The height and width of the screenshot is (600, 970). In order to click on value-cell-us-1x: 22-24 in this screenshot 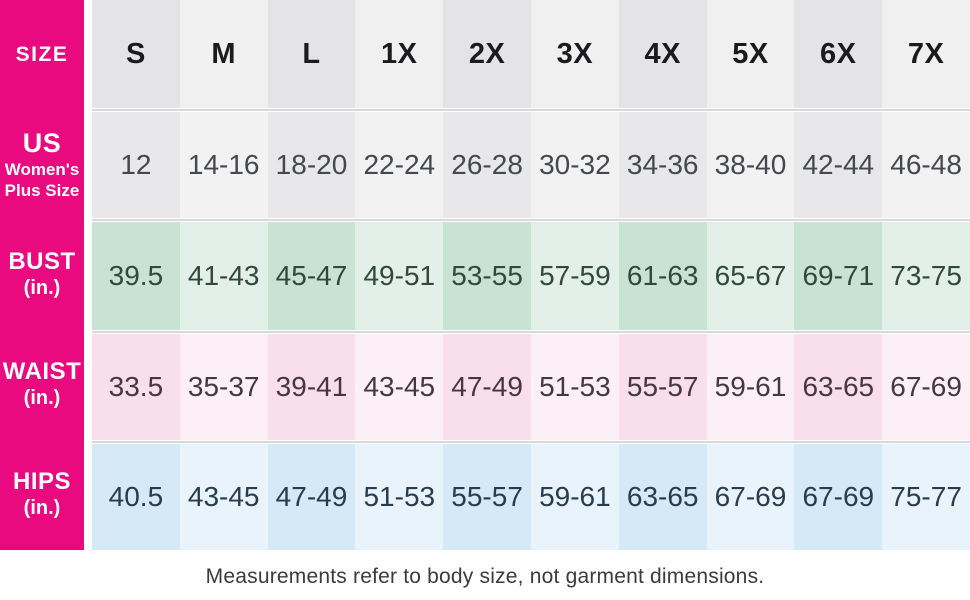, I will do `click(399, 165)`.